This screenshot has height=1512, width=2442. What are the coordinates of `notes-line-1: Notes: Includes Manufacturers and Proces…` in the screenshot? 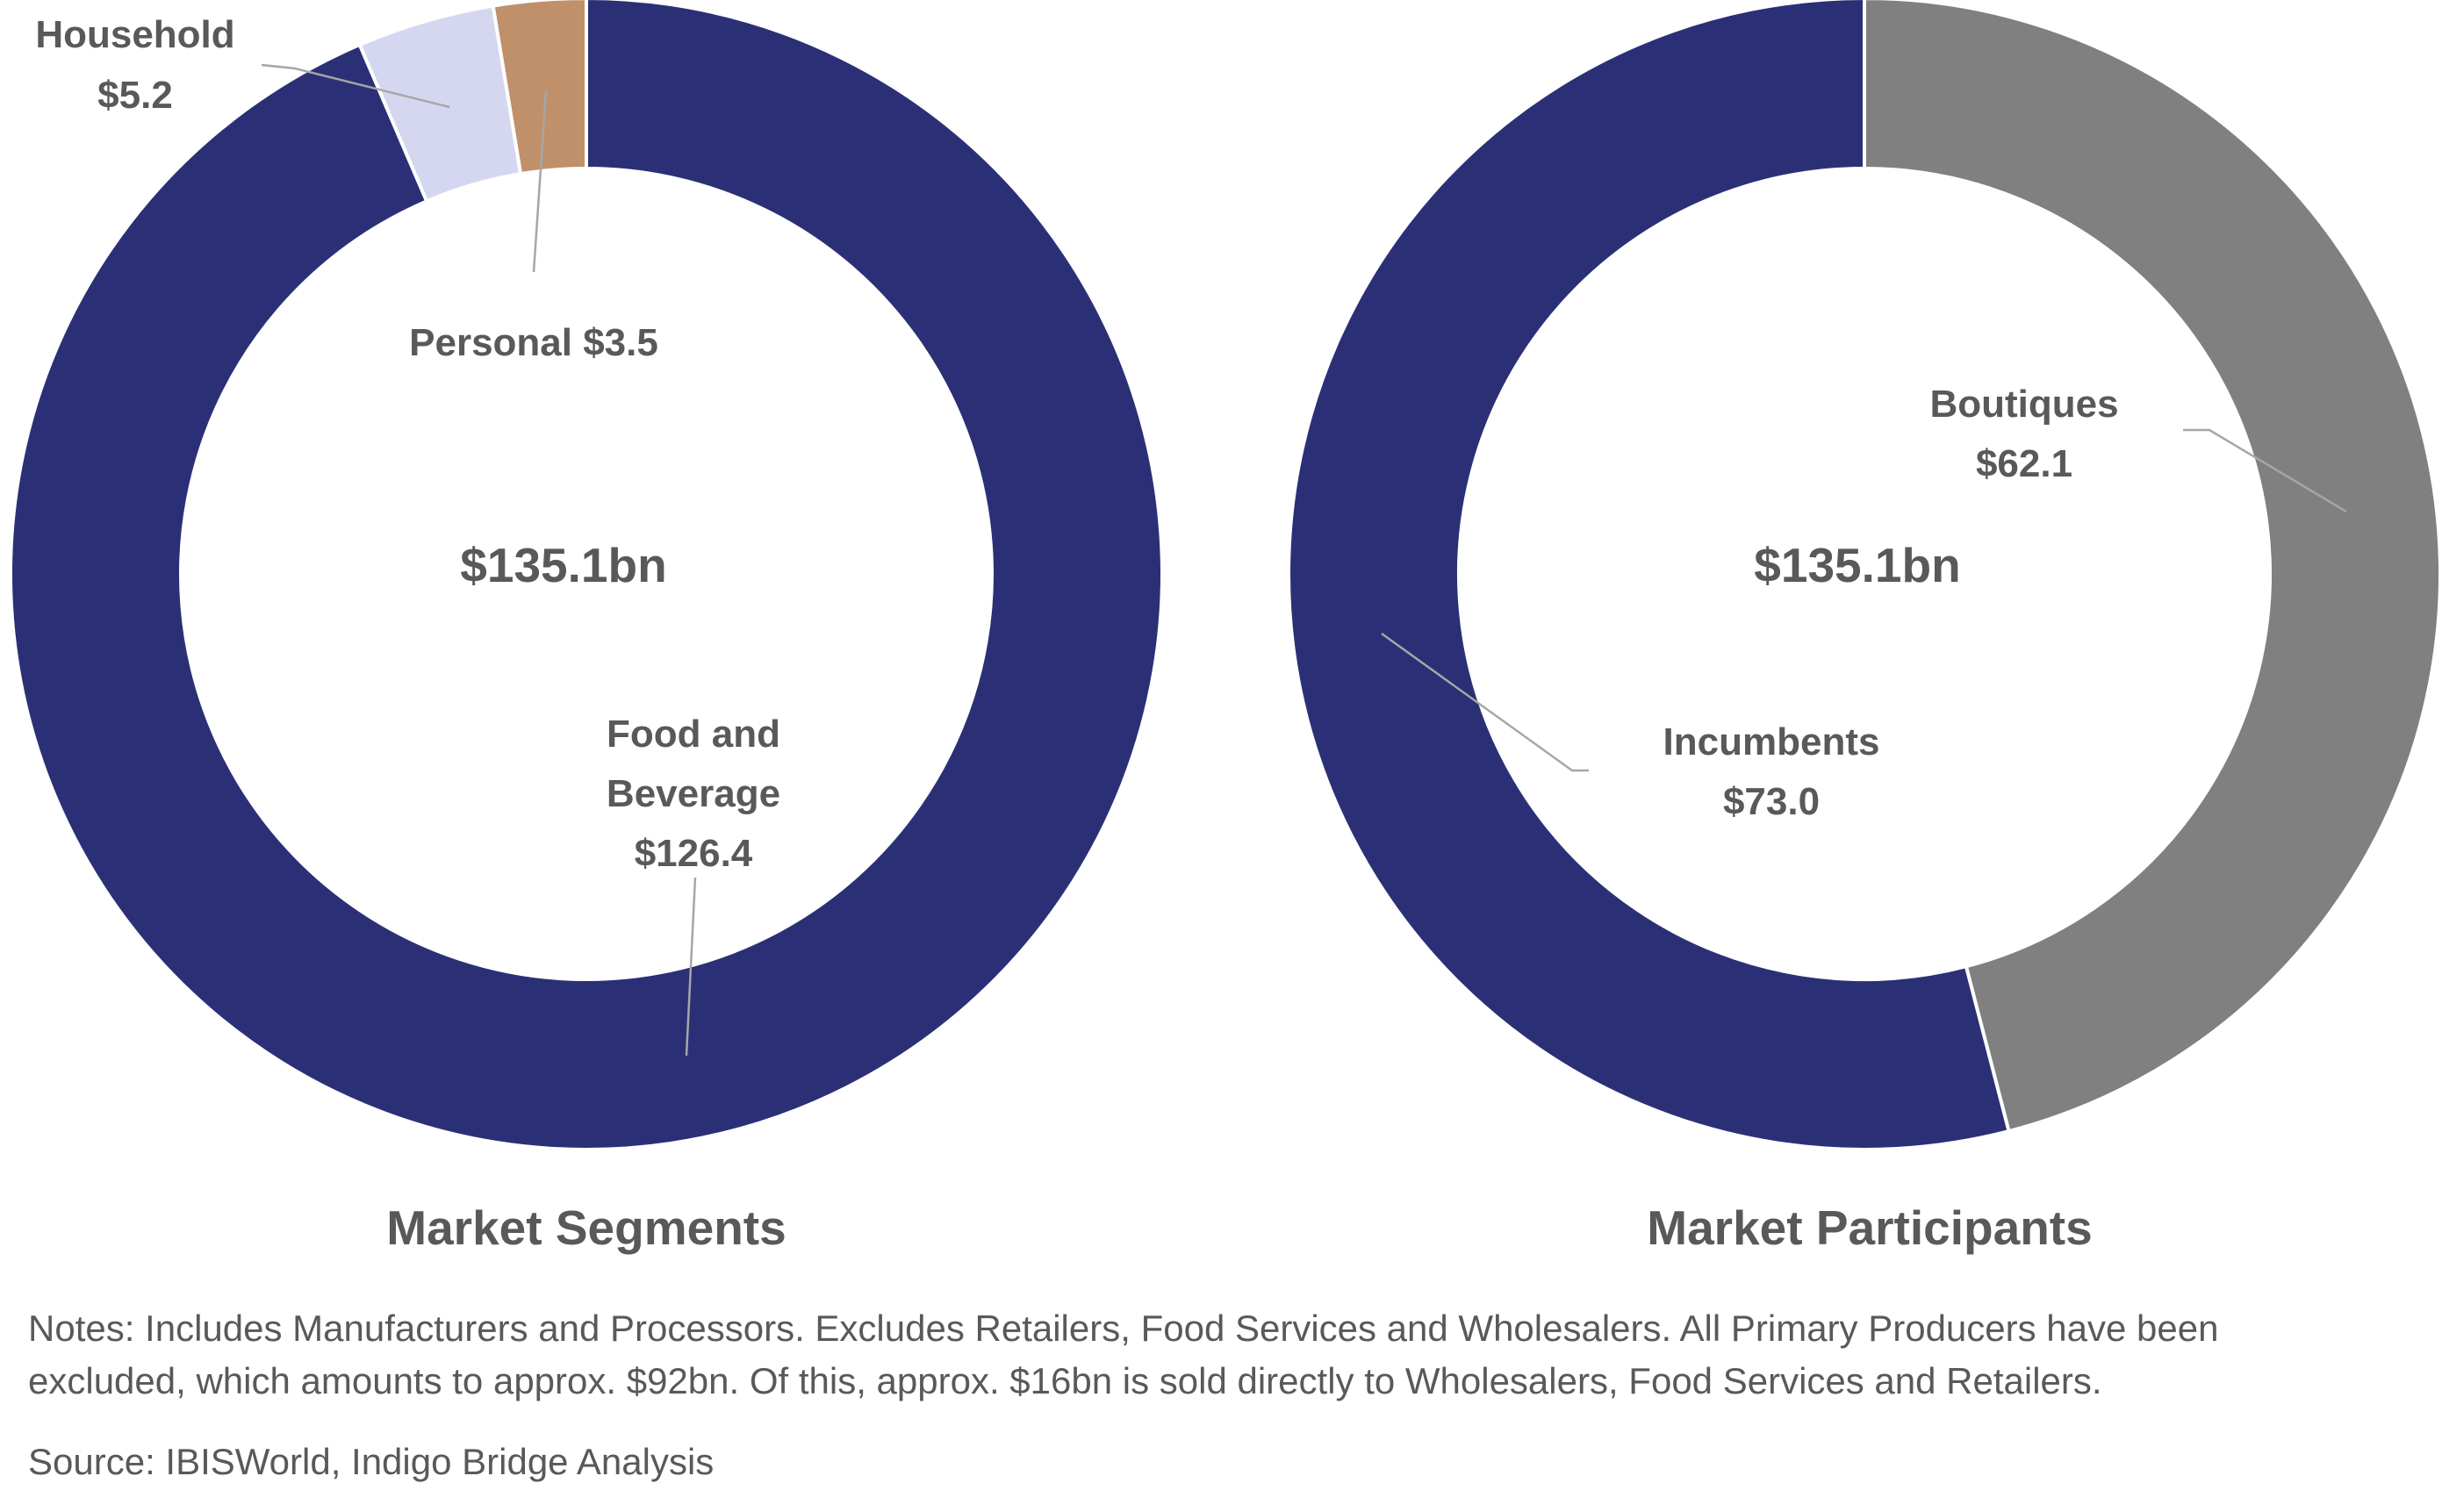 It's located at (1123, 1329).